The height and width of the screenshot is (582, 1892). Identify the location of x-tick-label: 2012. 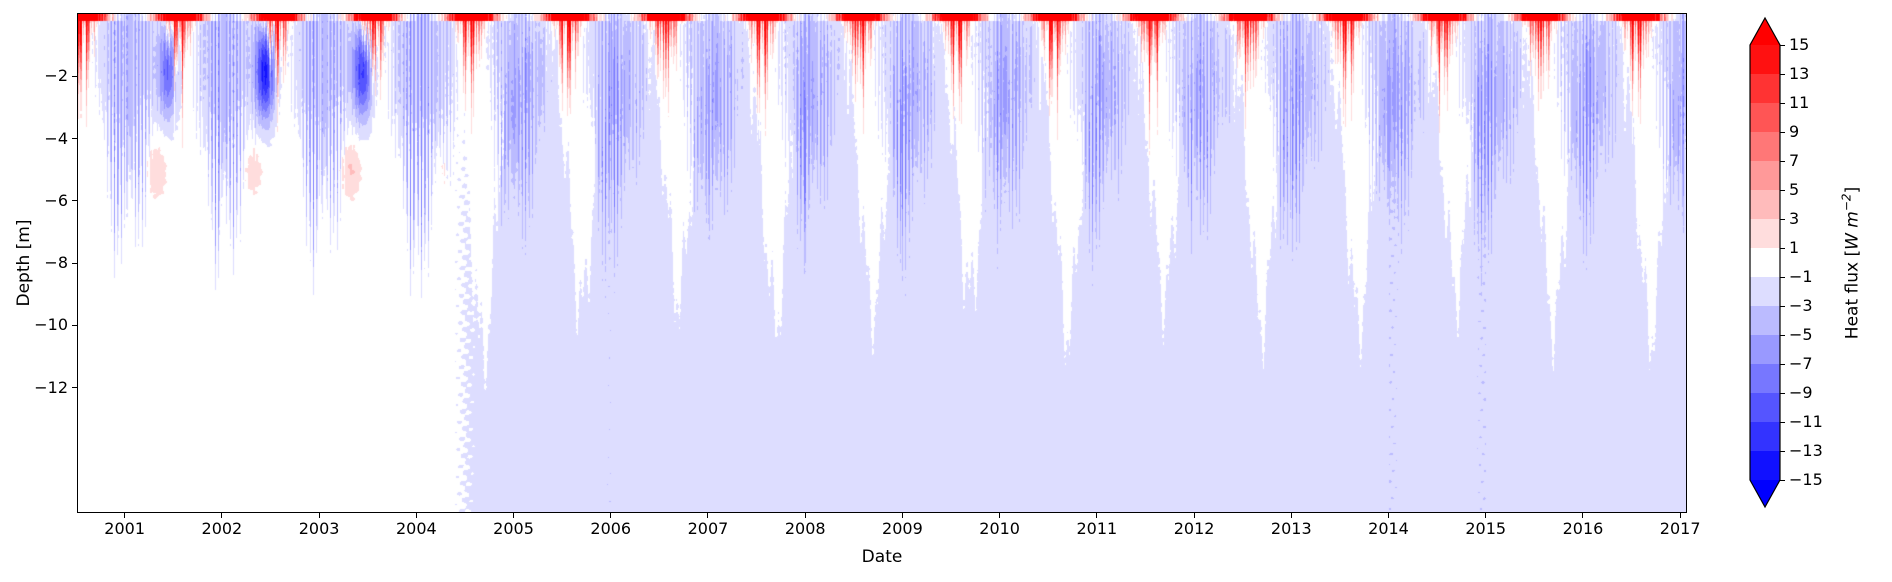
(1194, 528).